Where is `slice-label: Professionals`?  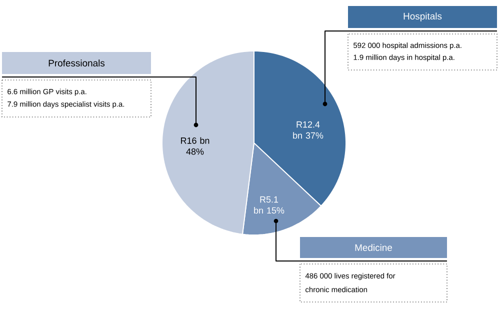 slice-label: Professionals is located at coordinates (76, 63).